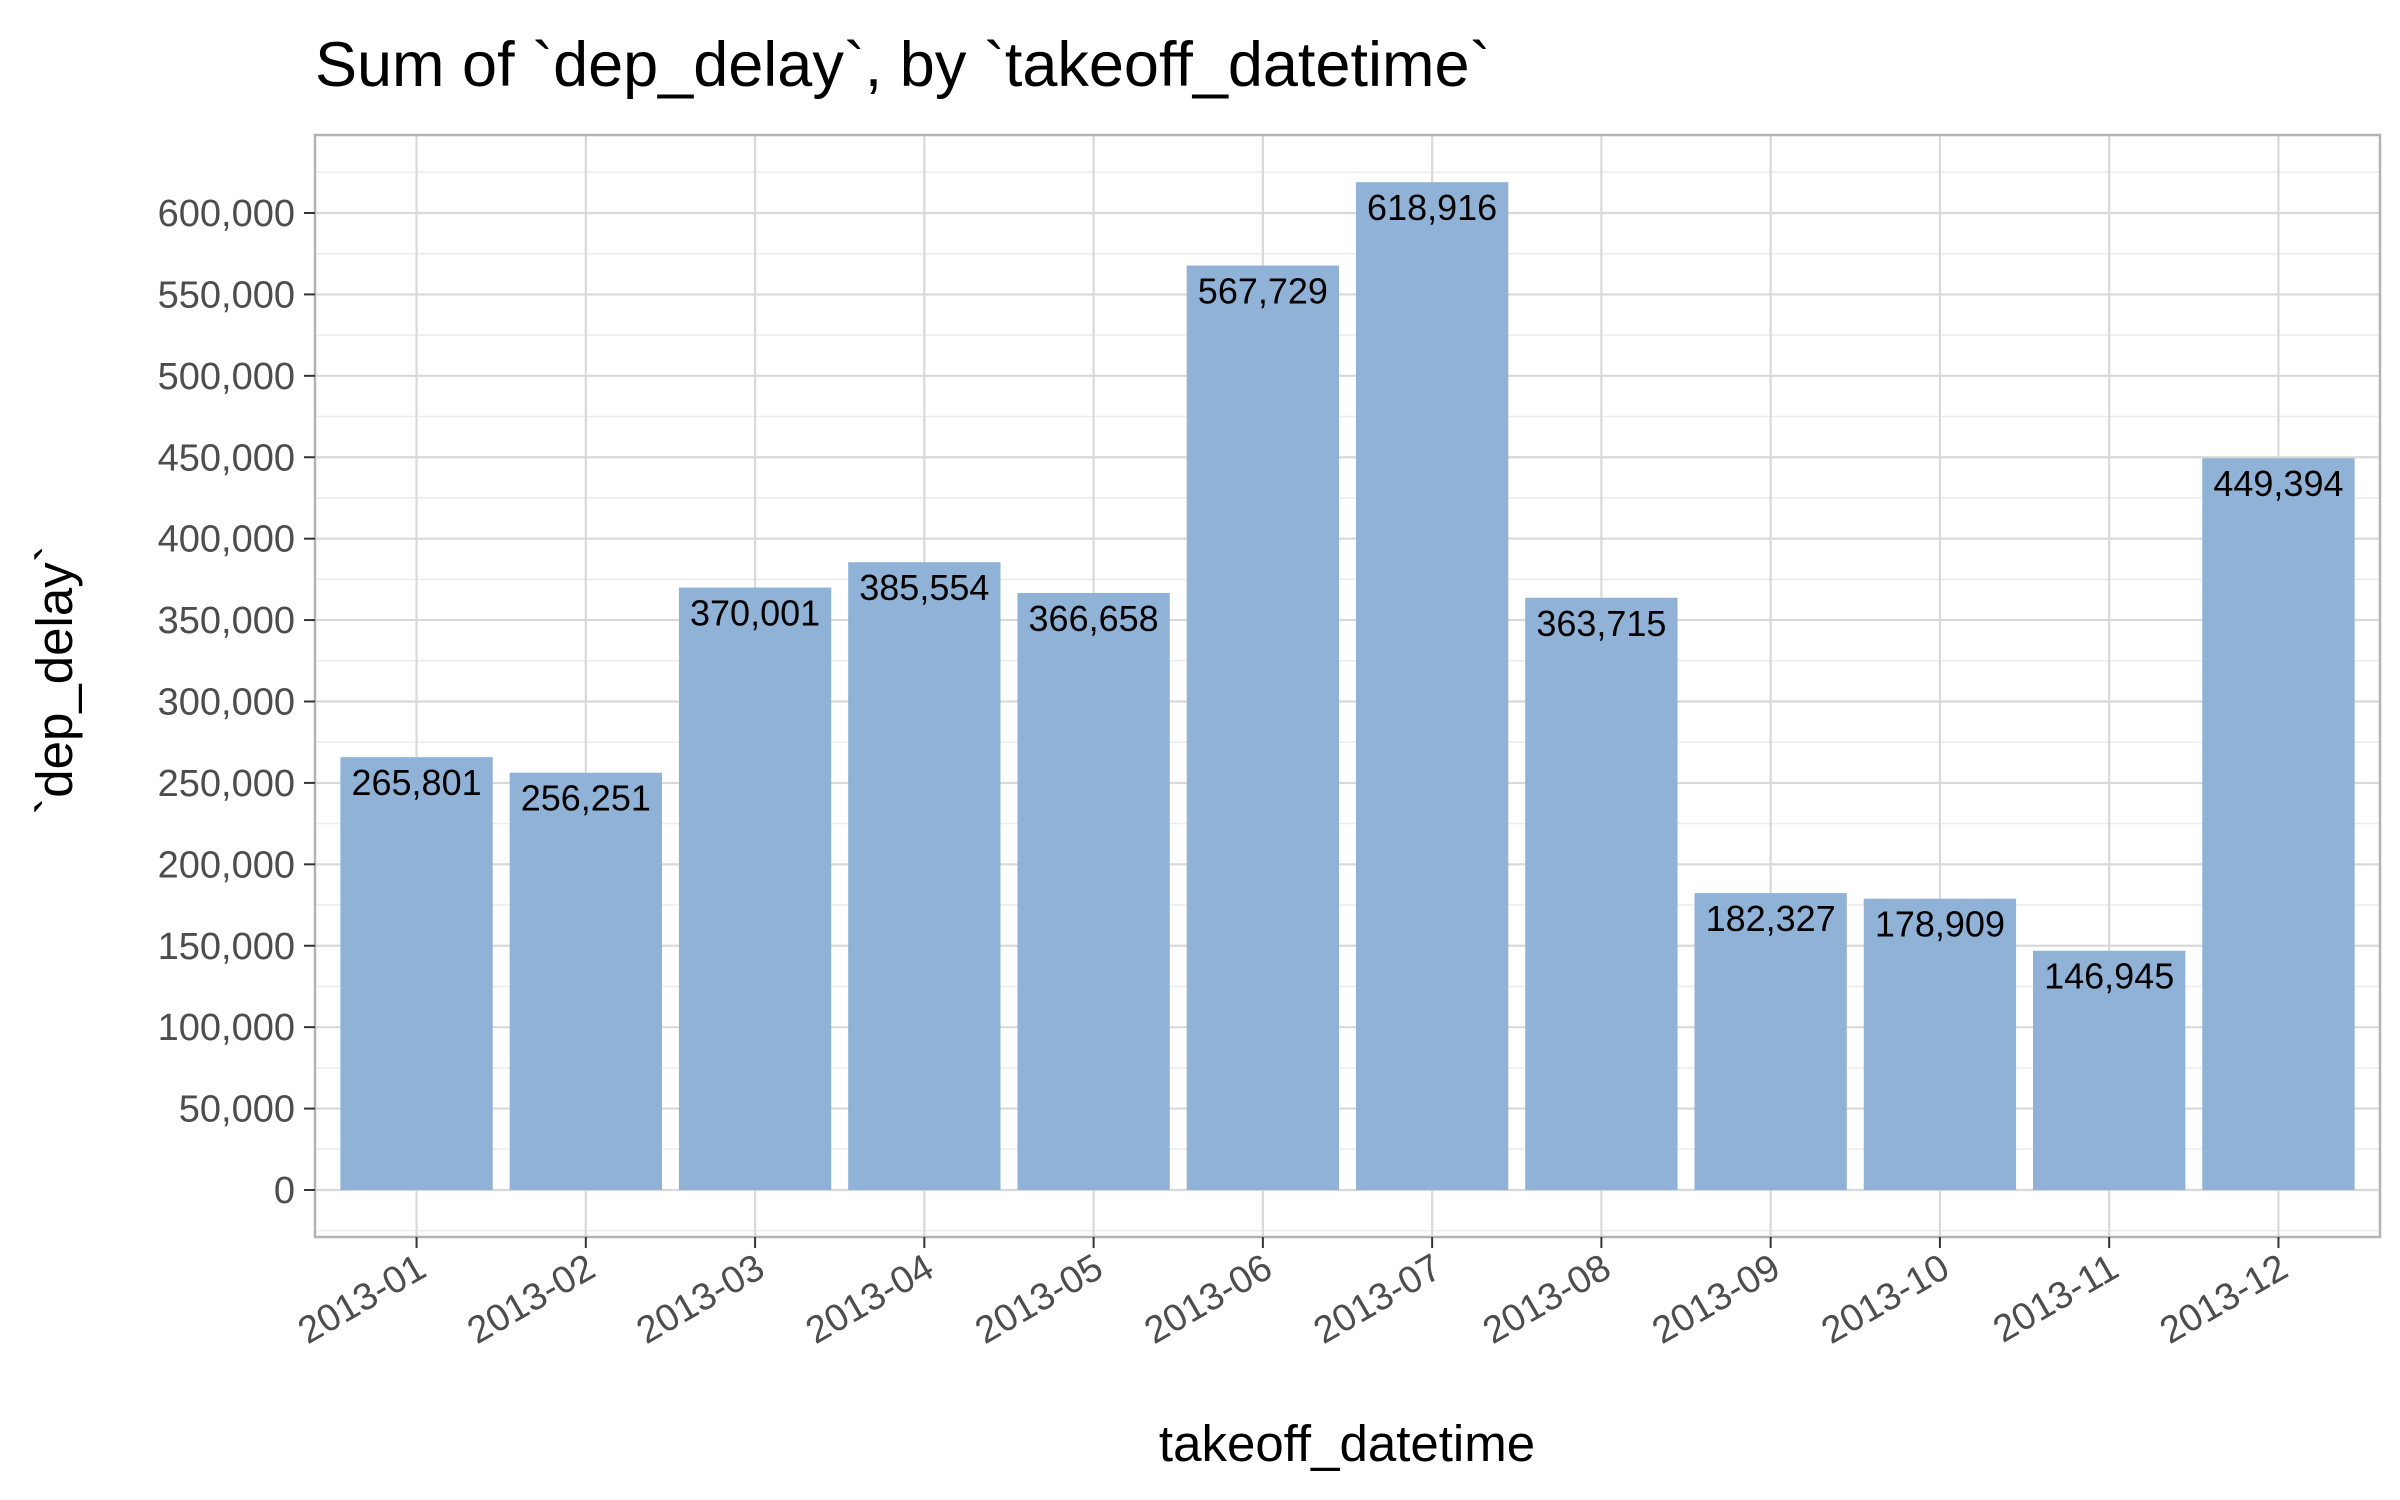 This screenshot has width=2400, height=1500. What do you see at coordinates (1771, 918) in the screenshot?
I see `data-label: 182,327` at bounding box center [1771, 918].